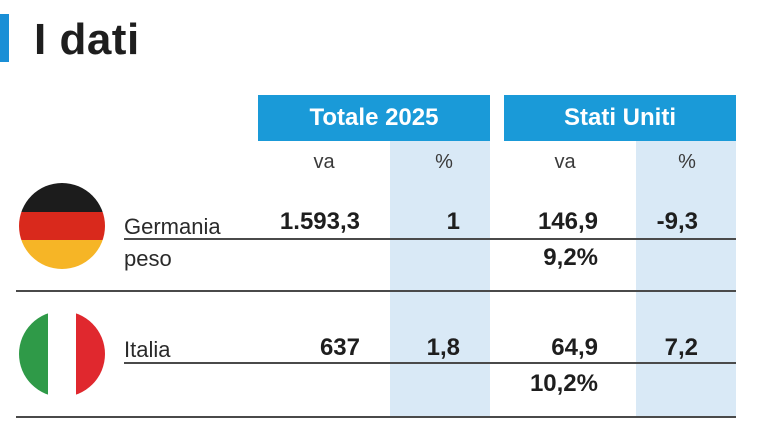  Describe the element at coordinates (376, 291) in the screenshot. I see `section-divider` at that location.